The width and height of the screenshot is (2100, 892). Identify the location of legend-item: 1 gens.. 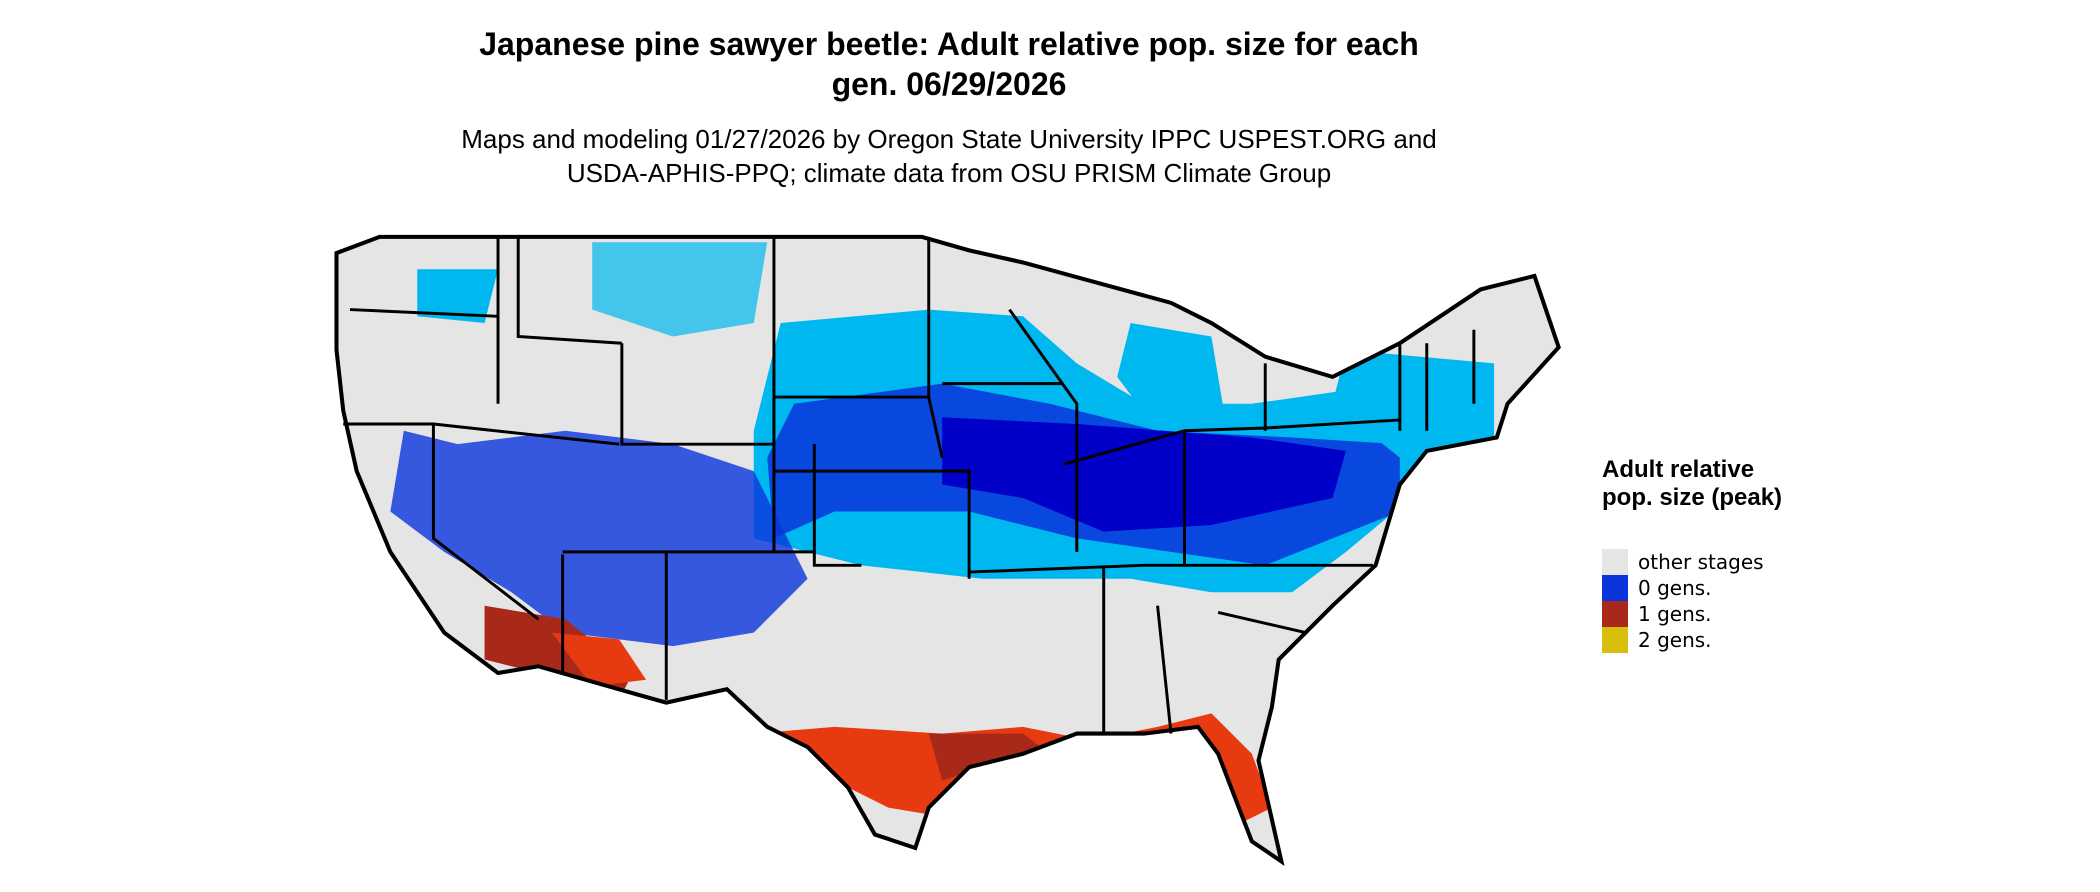
(1683, 614).